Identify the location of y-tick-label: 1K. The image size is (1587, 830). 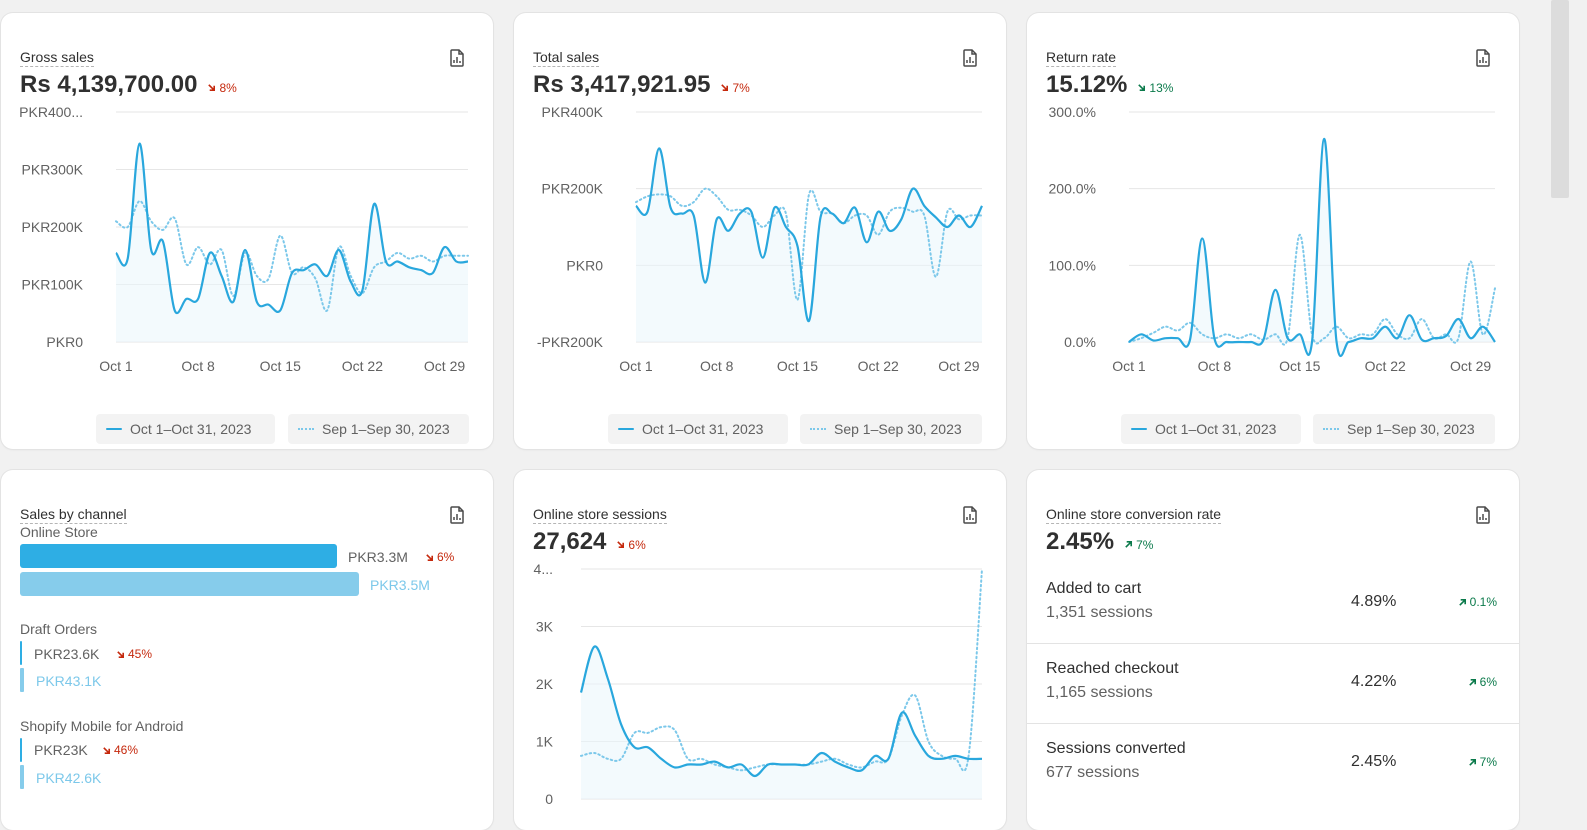
(545, 742).